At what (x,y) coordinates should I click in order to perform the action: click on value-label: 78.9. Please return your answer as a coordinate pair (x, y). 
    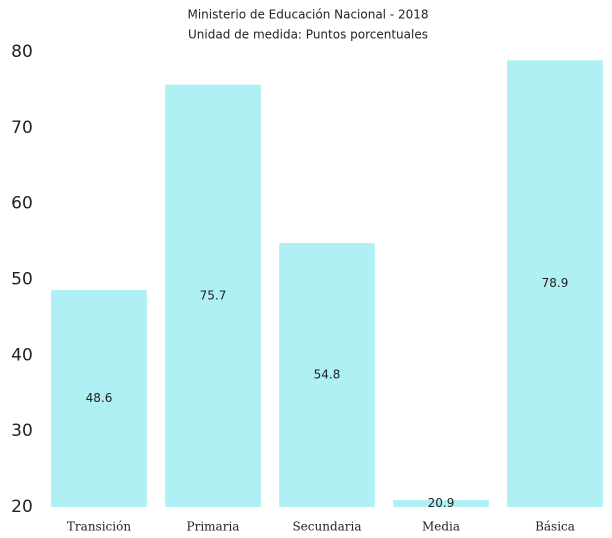
    Looking at the image, I should click on (555, 283).